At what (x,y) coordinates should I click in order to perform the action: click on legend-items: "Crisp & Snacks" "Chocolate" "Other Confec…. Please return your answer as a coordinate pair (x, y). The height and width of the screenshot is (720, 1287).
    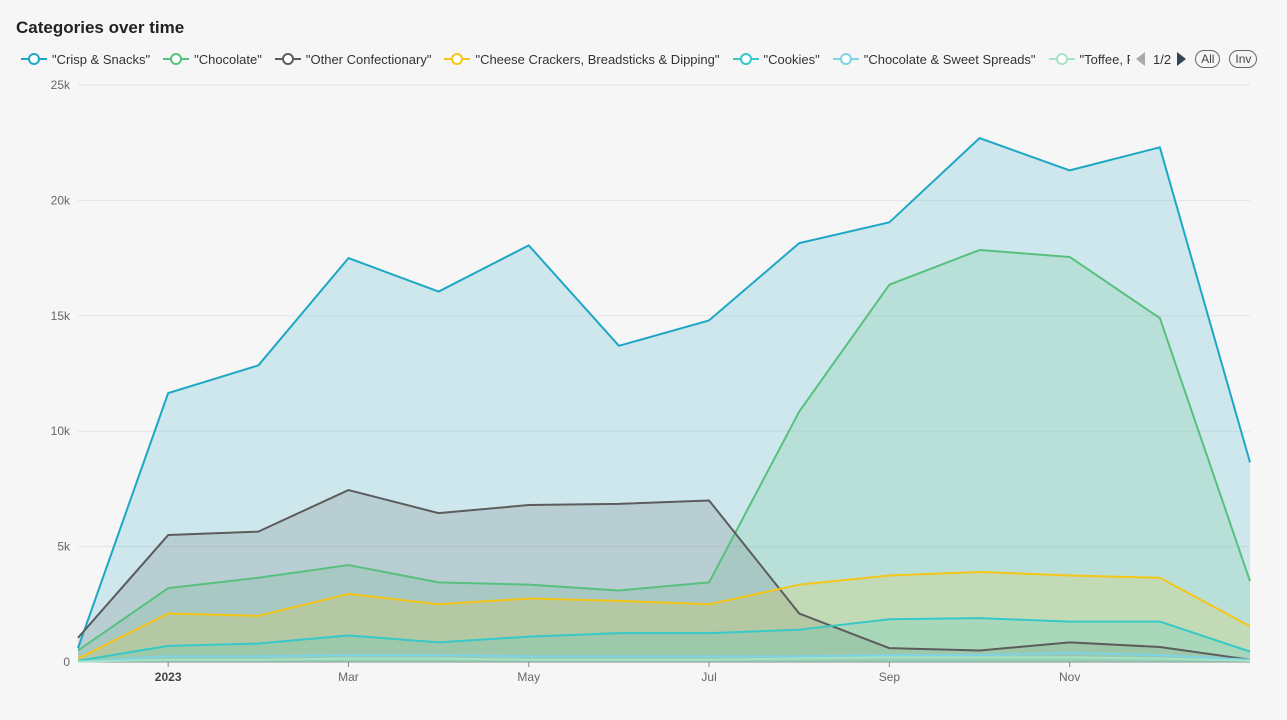
    Looking at the image, I should click on (575, 59).